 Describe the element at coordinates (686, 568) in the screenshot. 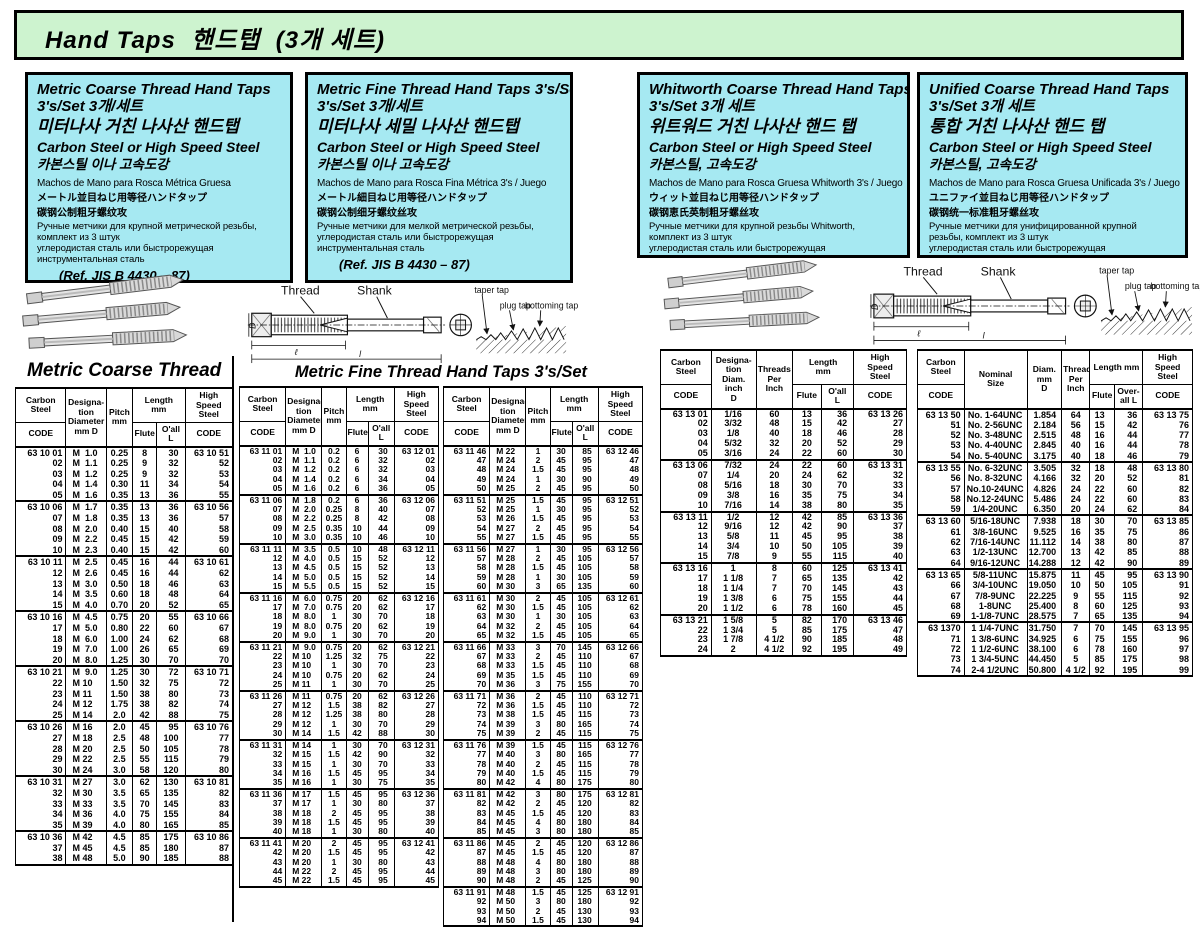

I see `table-cell: 63 13 16` at that location.